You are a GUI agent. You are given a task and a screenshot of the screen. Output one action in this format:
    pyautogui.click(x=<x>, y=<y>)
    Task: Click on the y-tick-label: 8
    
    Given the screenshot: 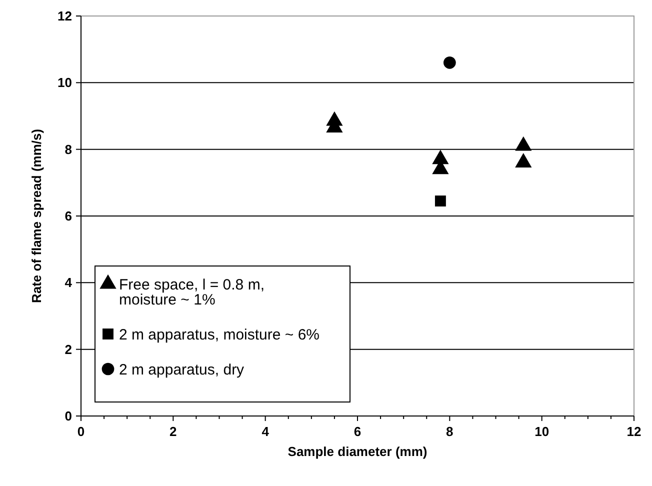 What is the action you would take?
    pyautogui.click(x=68, y=149)
    